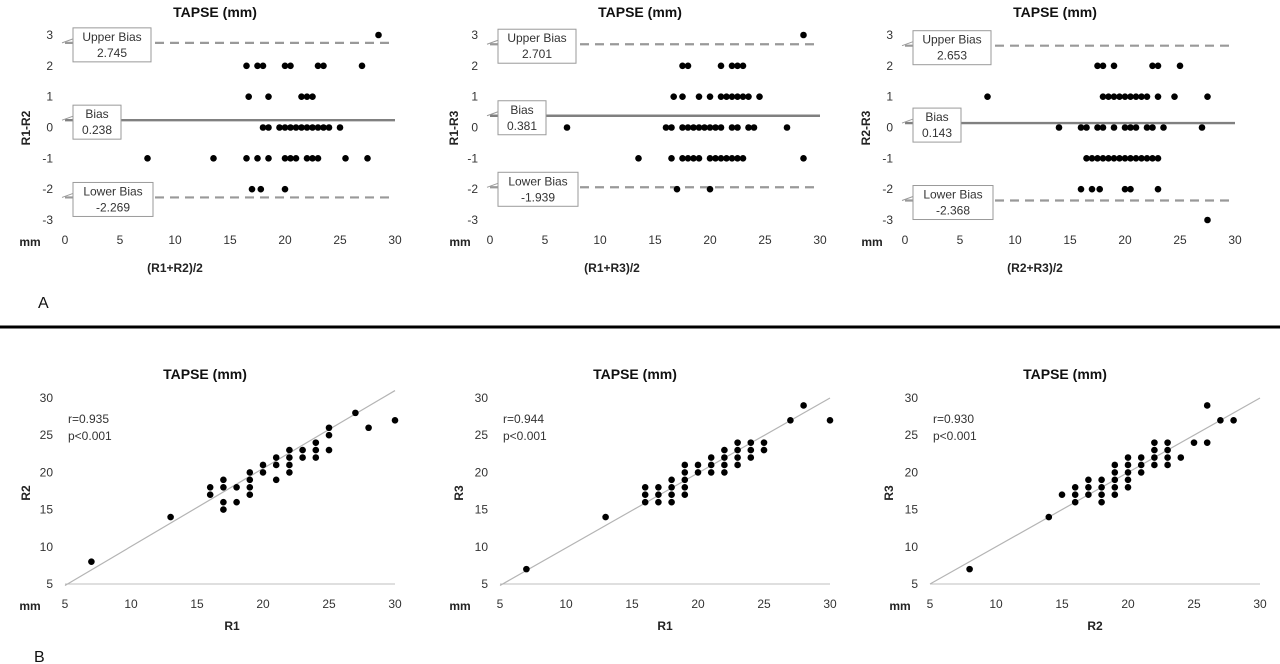 This screenshot has width=1280, height=664. What do you see at coordinates (889, 97) in the screenshot?
I see `y-tick-label: 1` at bounding box center [889, 97].